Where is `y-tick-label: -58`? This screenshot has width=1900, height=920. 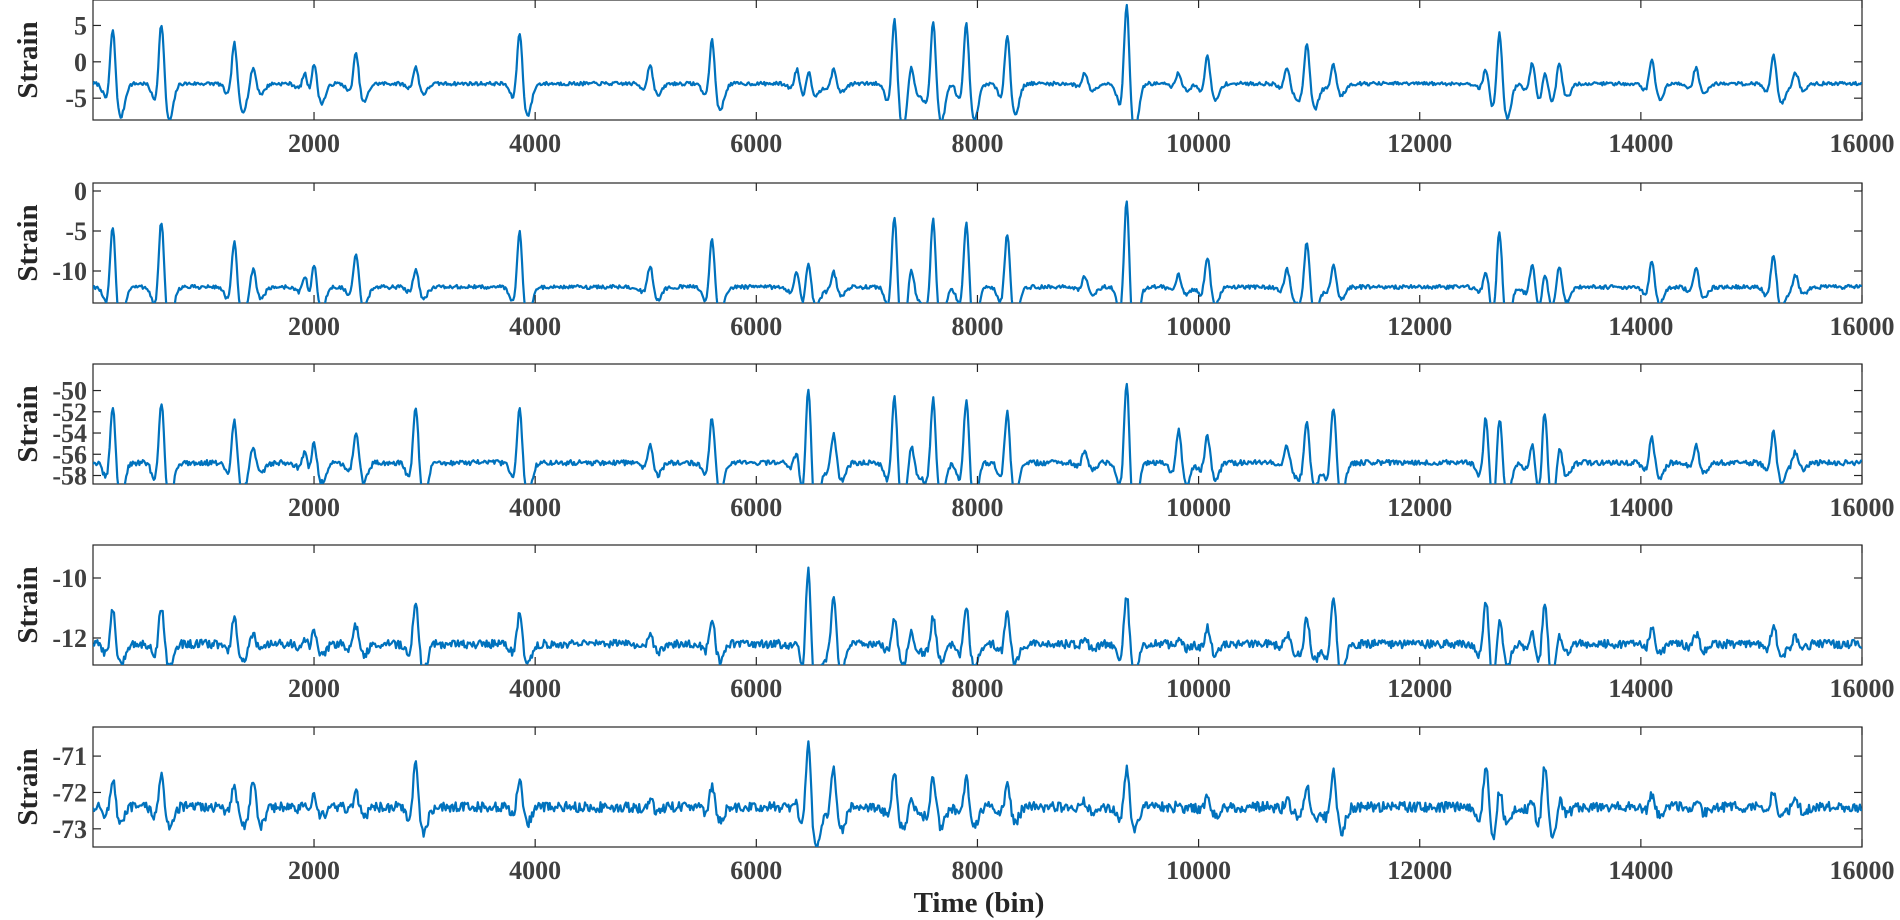 y-tick-label: -58 is located at coordinates (69, 476).